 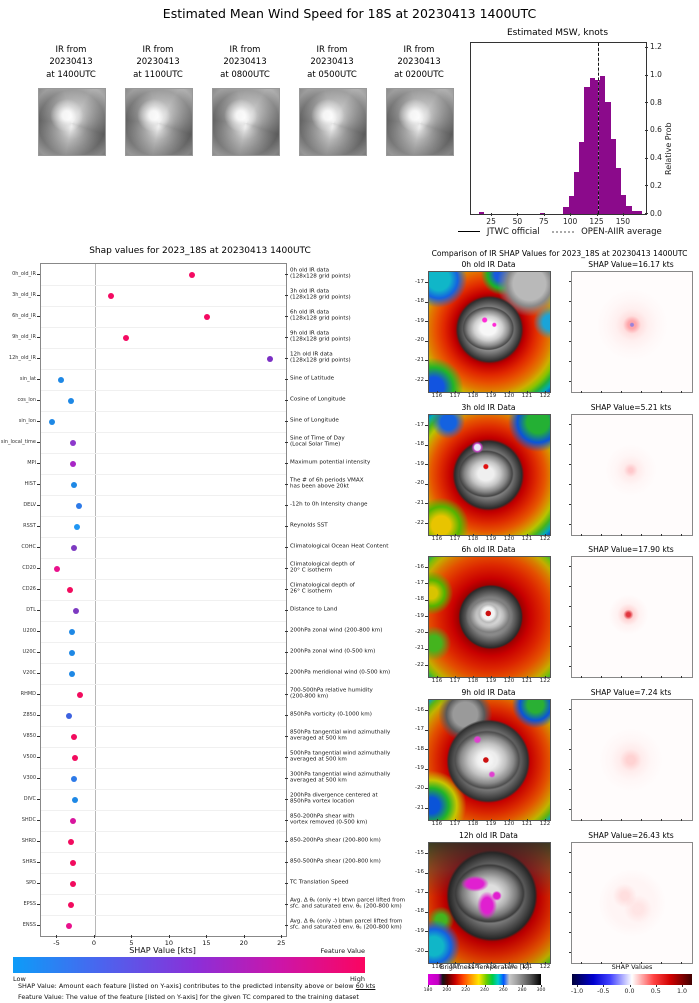 I want to click on feature-description-line: 0h old IR data, so click(x=310, y=269).